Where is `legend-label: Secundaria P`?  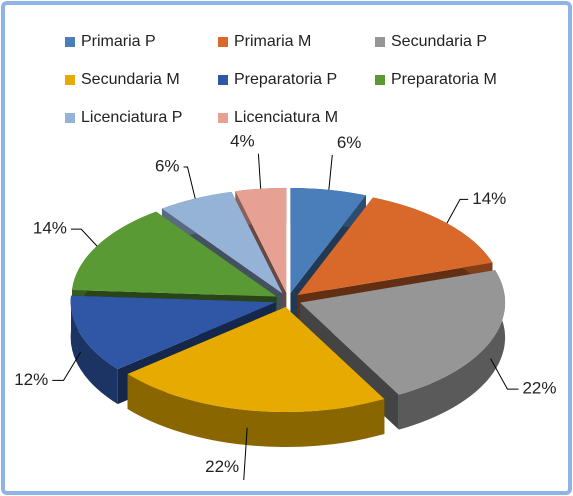 legend-label: Secundaria P is located at coordinates (439, 41).